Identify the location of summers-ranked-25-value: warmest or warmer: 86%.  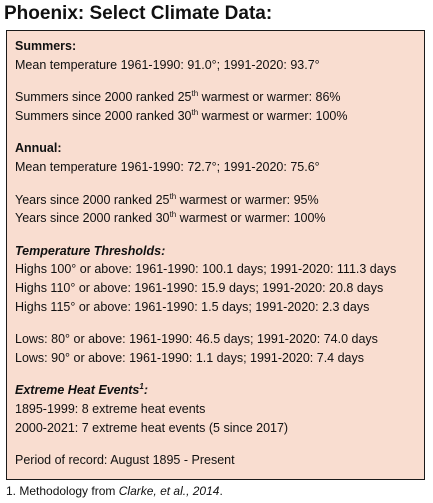
(269, 97).